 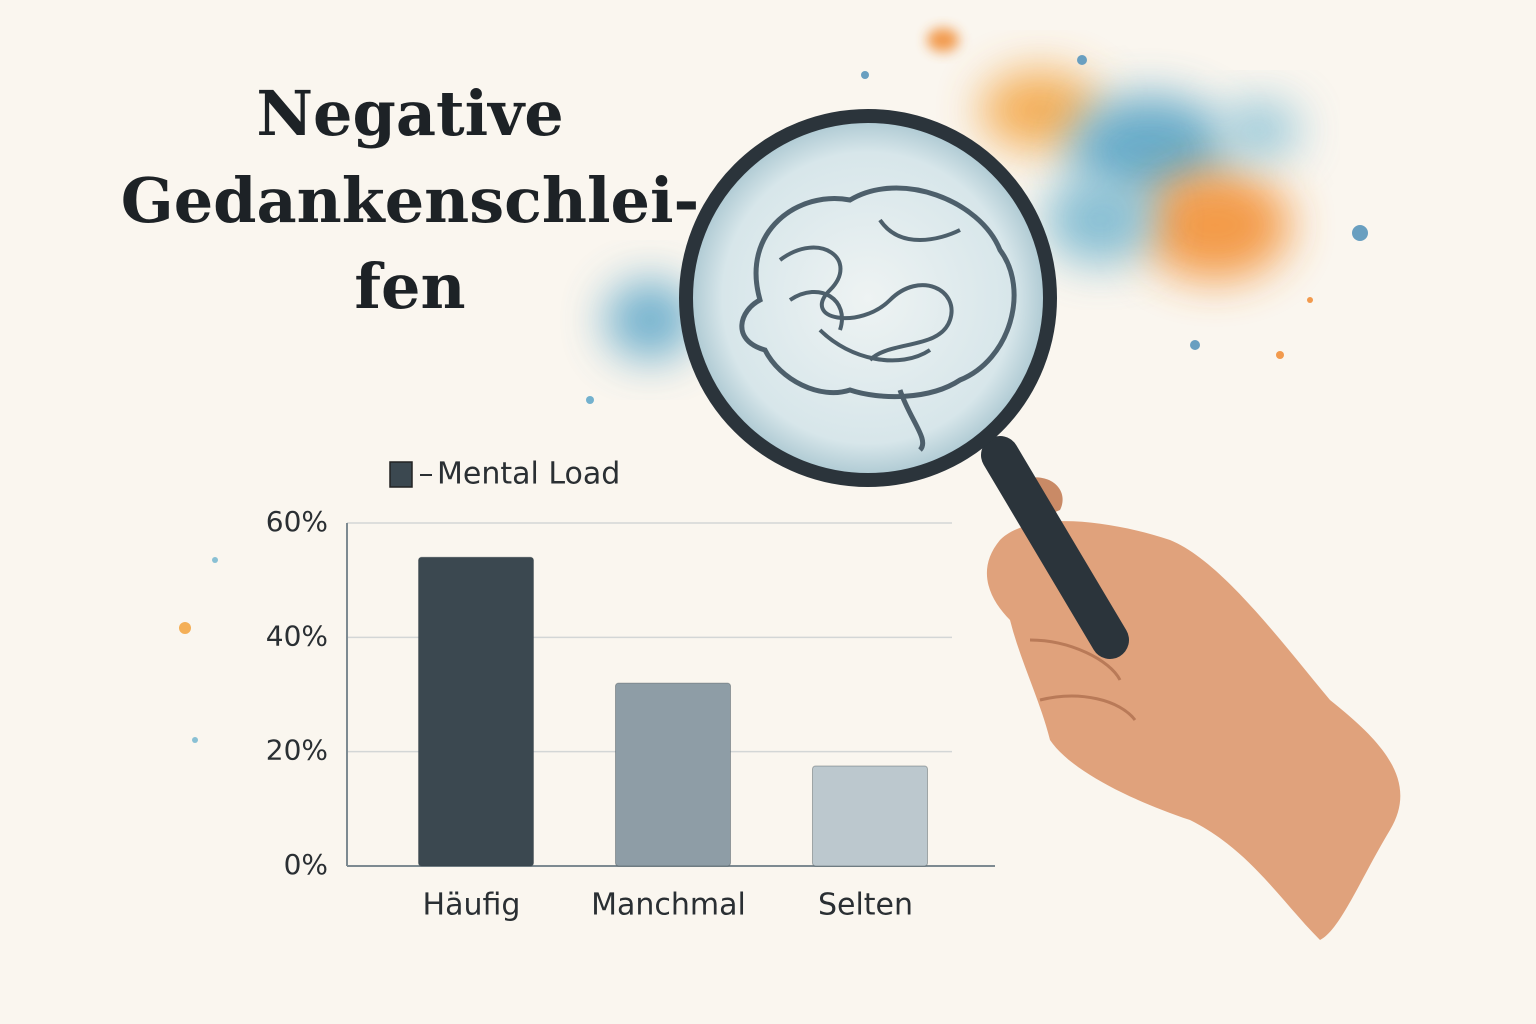 I want to click on title: Negative Gedankenschlei-fen, so click(x=410, y=200).